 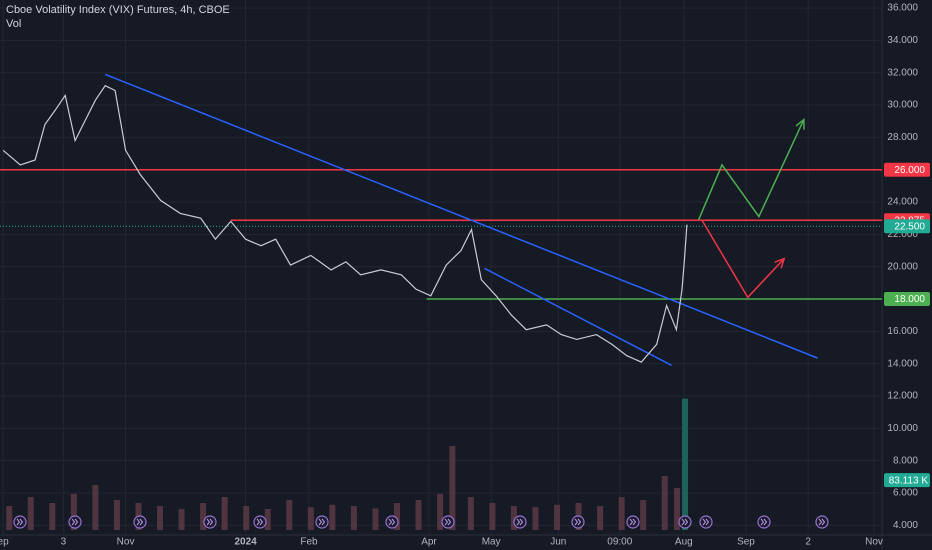 What do you see at coordinates (64, 542) in the screenshot?
I see `x-tick-label: 3` at bounding box center [64, 542].